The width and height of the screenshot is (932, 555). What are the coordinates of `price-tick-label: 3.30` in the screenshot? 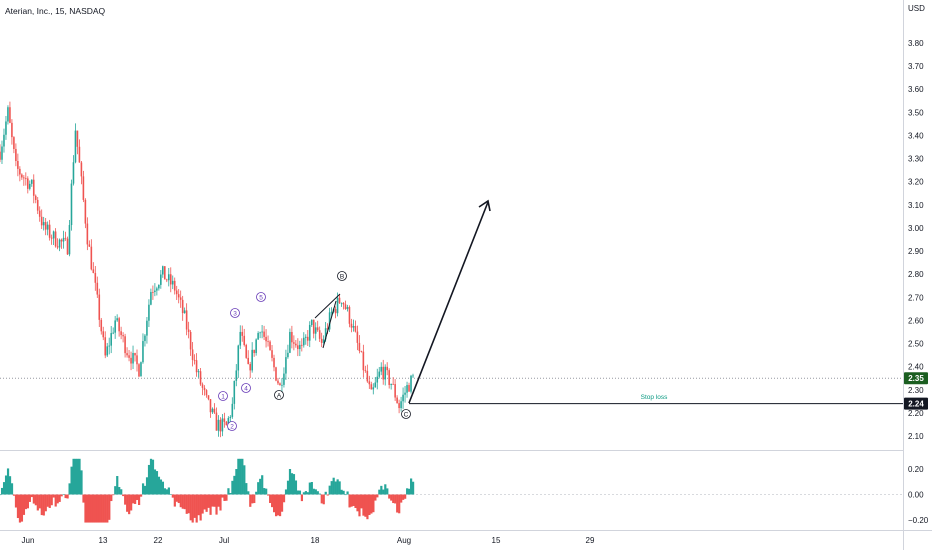 It's located at (916, 159).